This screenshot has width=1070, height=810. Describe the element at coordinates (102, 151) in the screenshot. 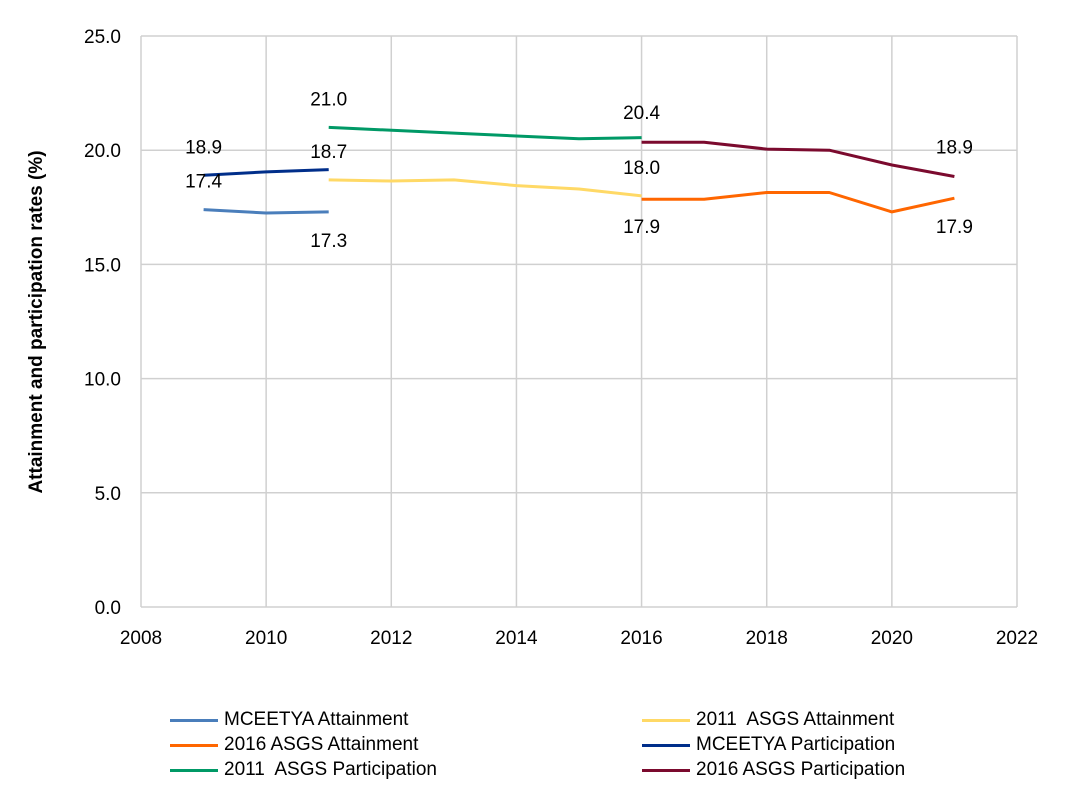

I see `y-tick-label: 20.0` at that location.